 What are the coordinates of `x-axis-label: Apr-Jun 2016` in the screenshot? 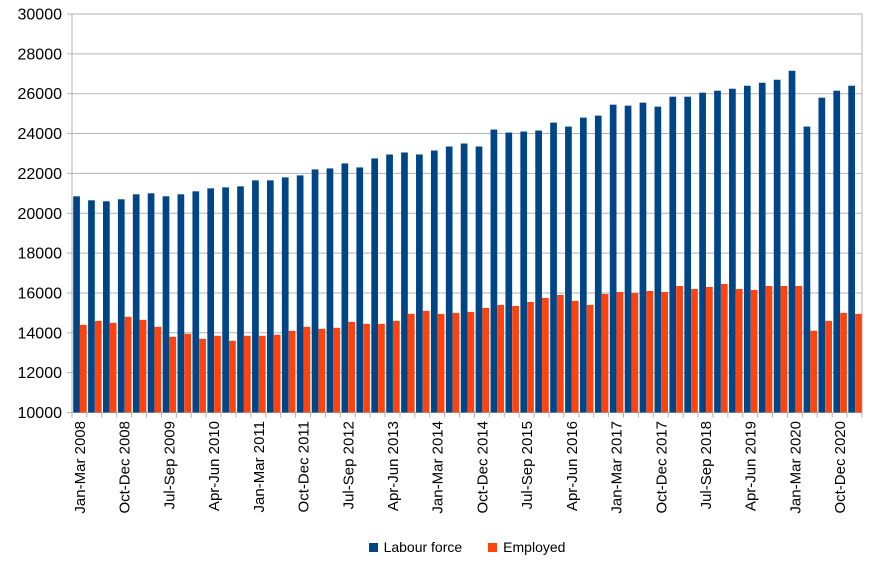 It's located at (572, 466).